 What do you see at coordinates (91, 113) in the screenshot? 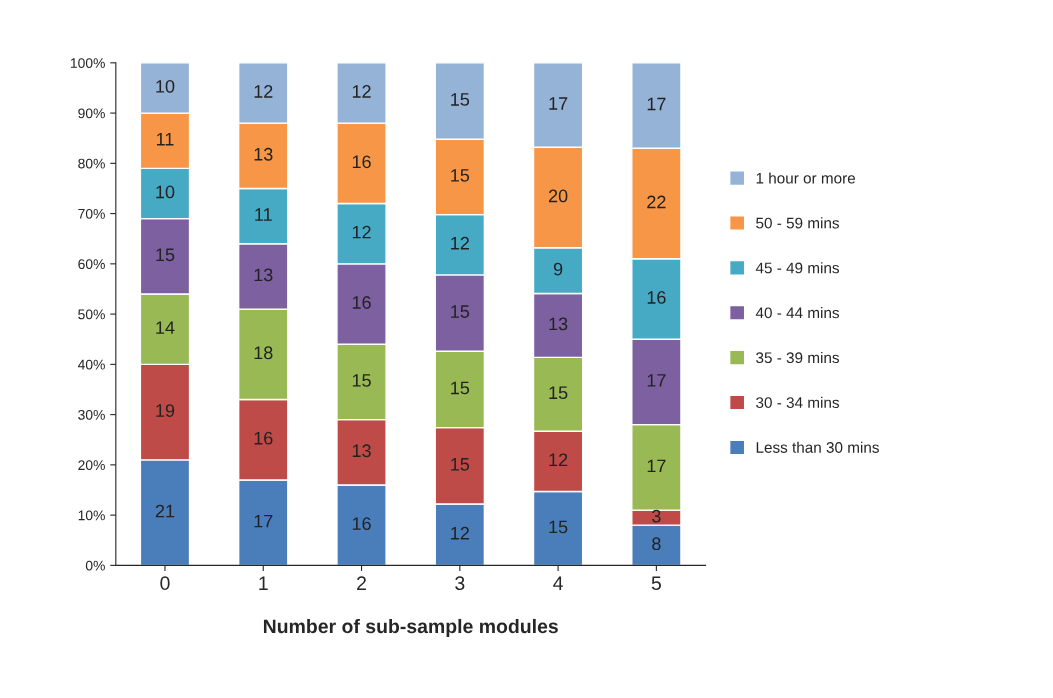
I see `y-tick-label: 90%` at bounding box center [91, 113].